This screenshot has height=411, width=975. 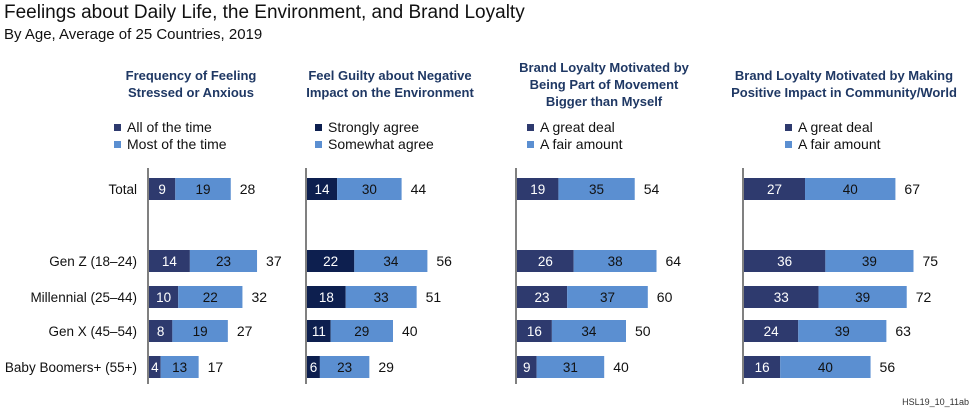 What do you see at coordinates (177, 144) in the screenshot?
I see `legend-entry: Most of the time` at bounding box center [177, 144].